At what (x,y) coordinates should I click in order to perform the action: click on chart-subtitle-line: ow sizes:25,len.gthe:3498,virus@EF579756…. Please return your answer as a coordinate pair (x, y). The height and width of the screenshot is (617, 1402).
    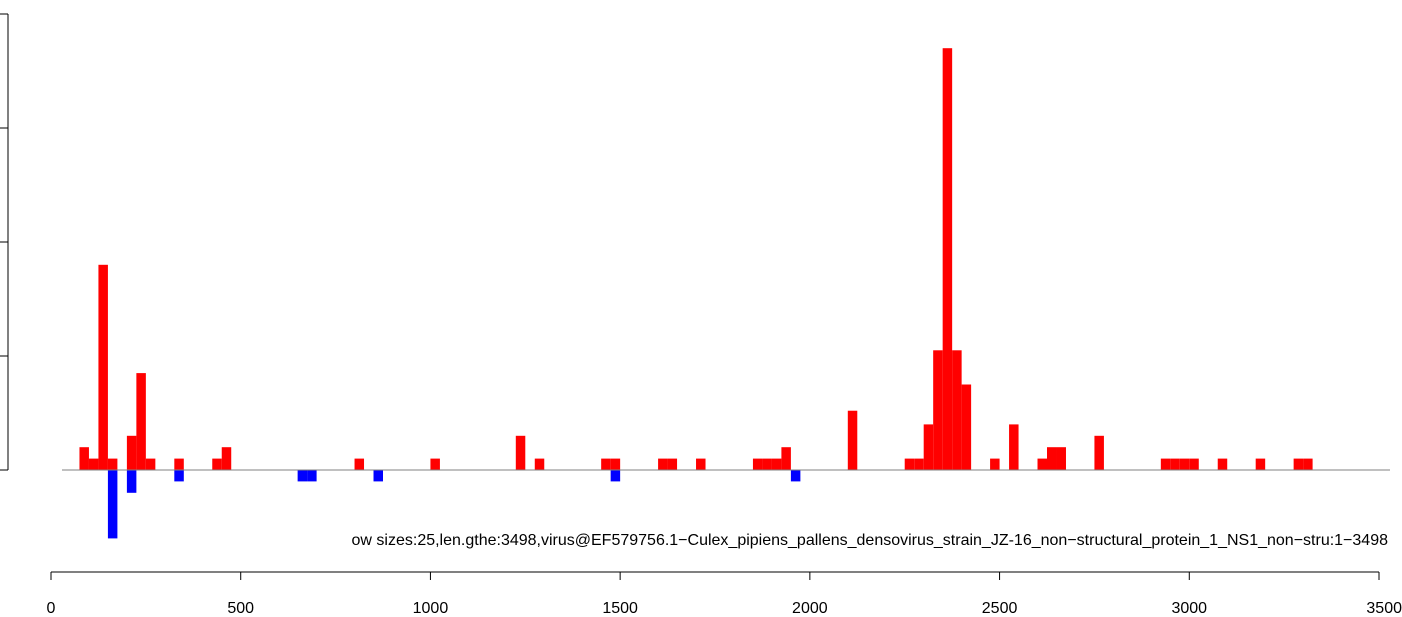
    Looking at the image, I should click on (870, 540).